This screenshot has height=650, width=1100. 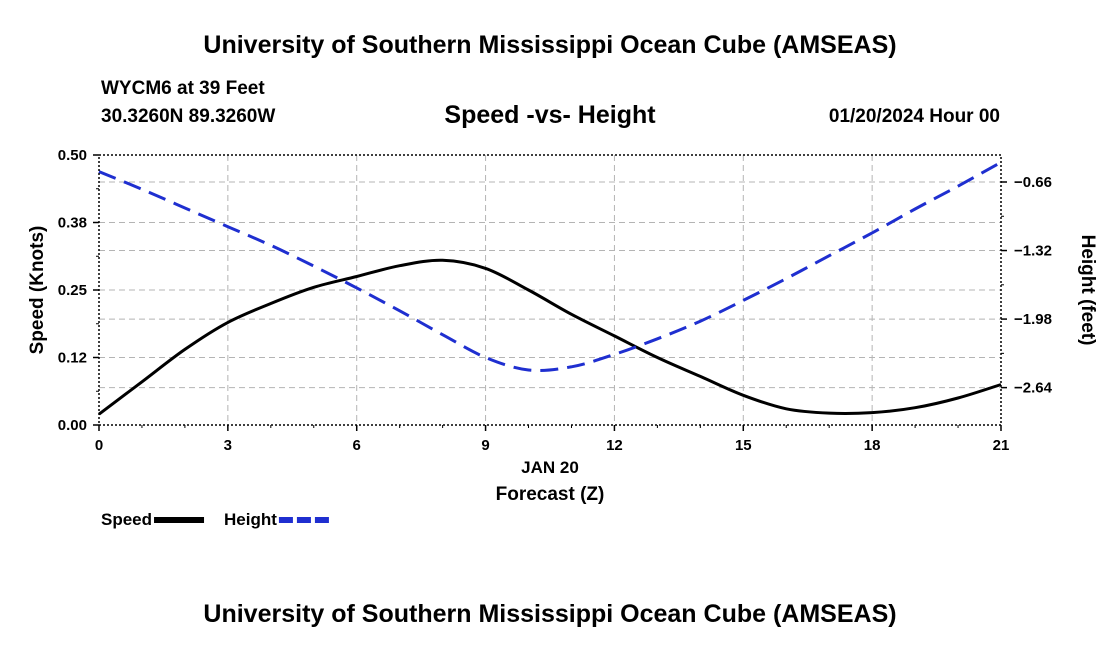 What do you see at coordinates (72, 290) in the screenshot?
I see `y-tick-label: 0.25` at bounding box center [72, 290].